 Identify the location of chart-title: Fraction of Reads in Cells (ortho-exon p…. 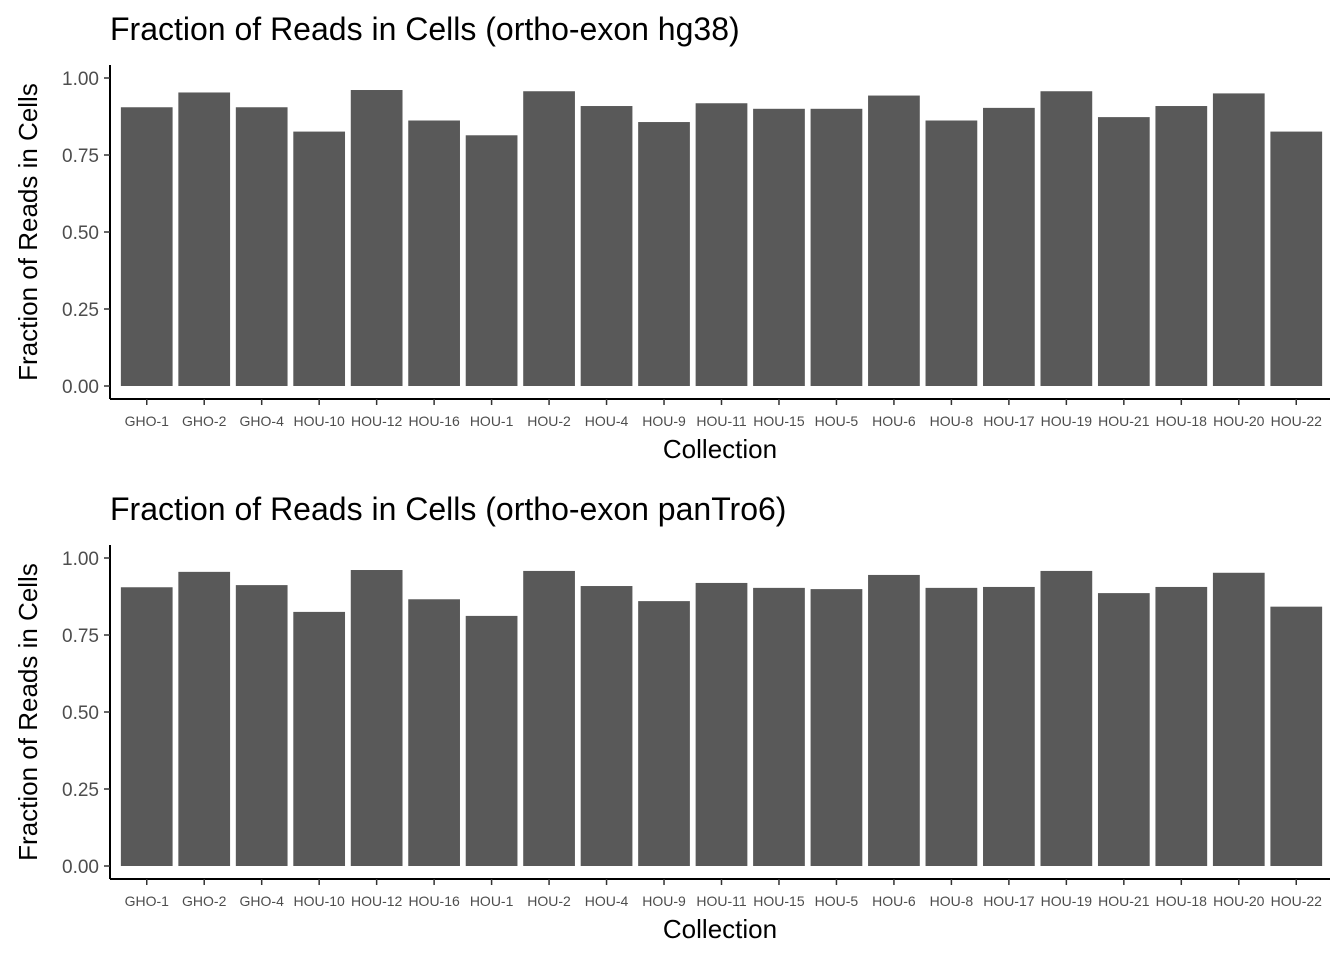
(448, 509).